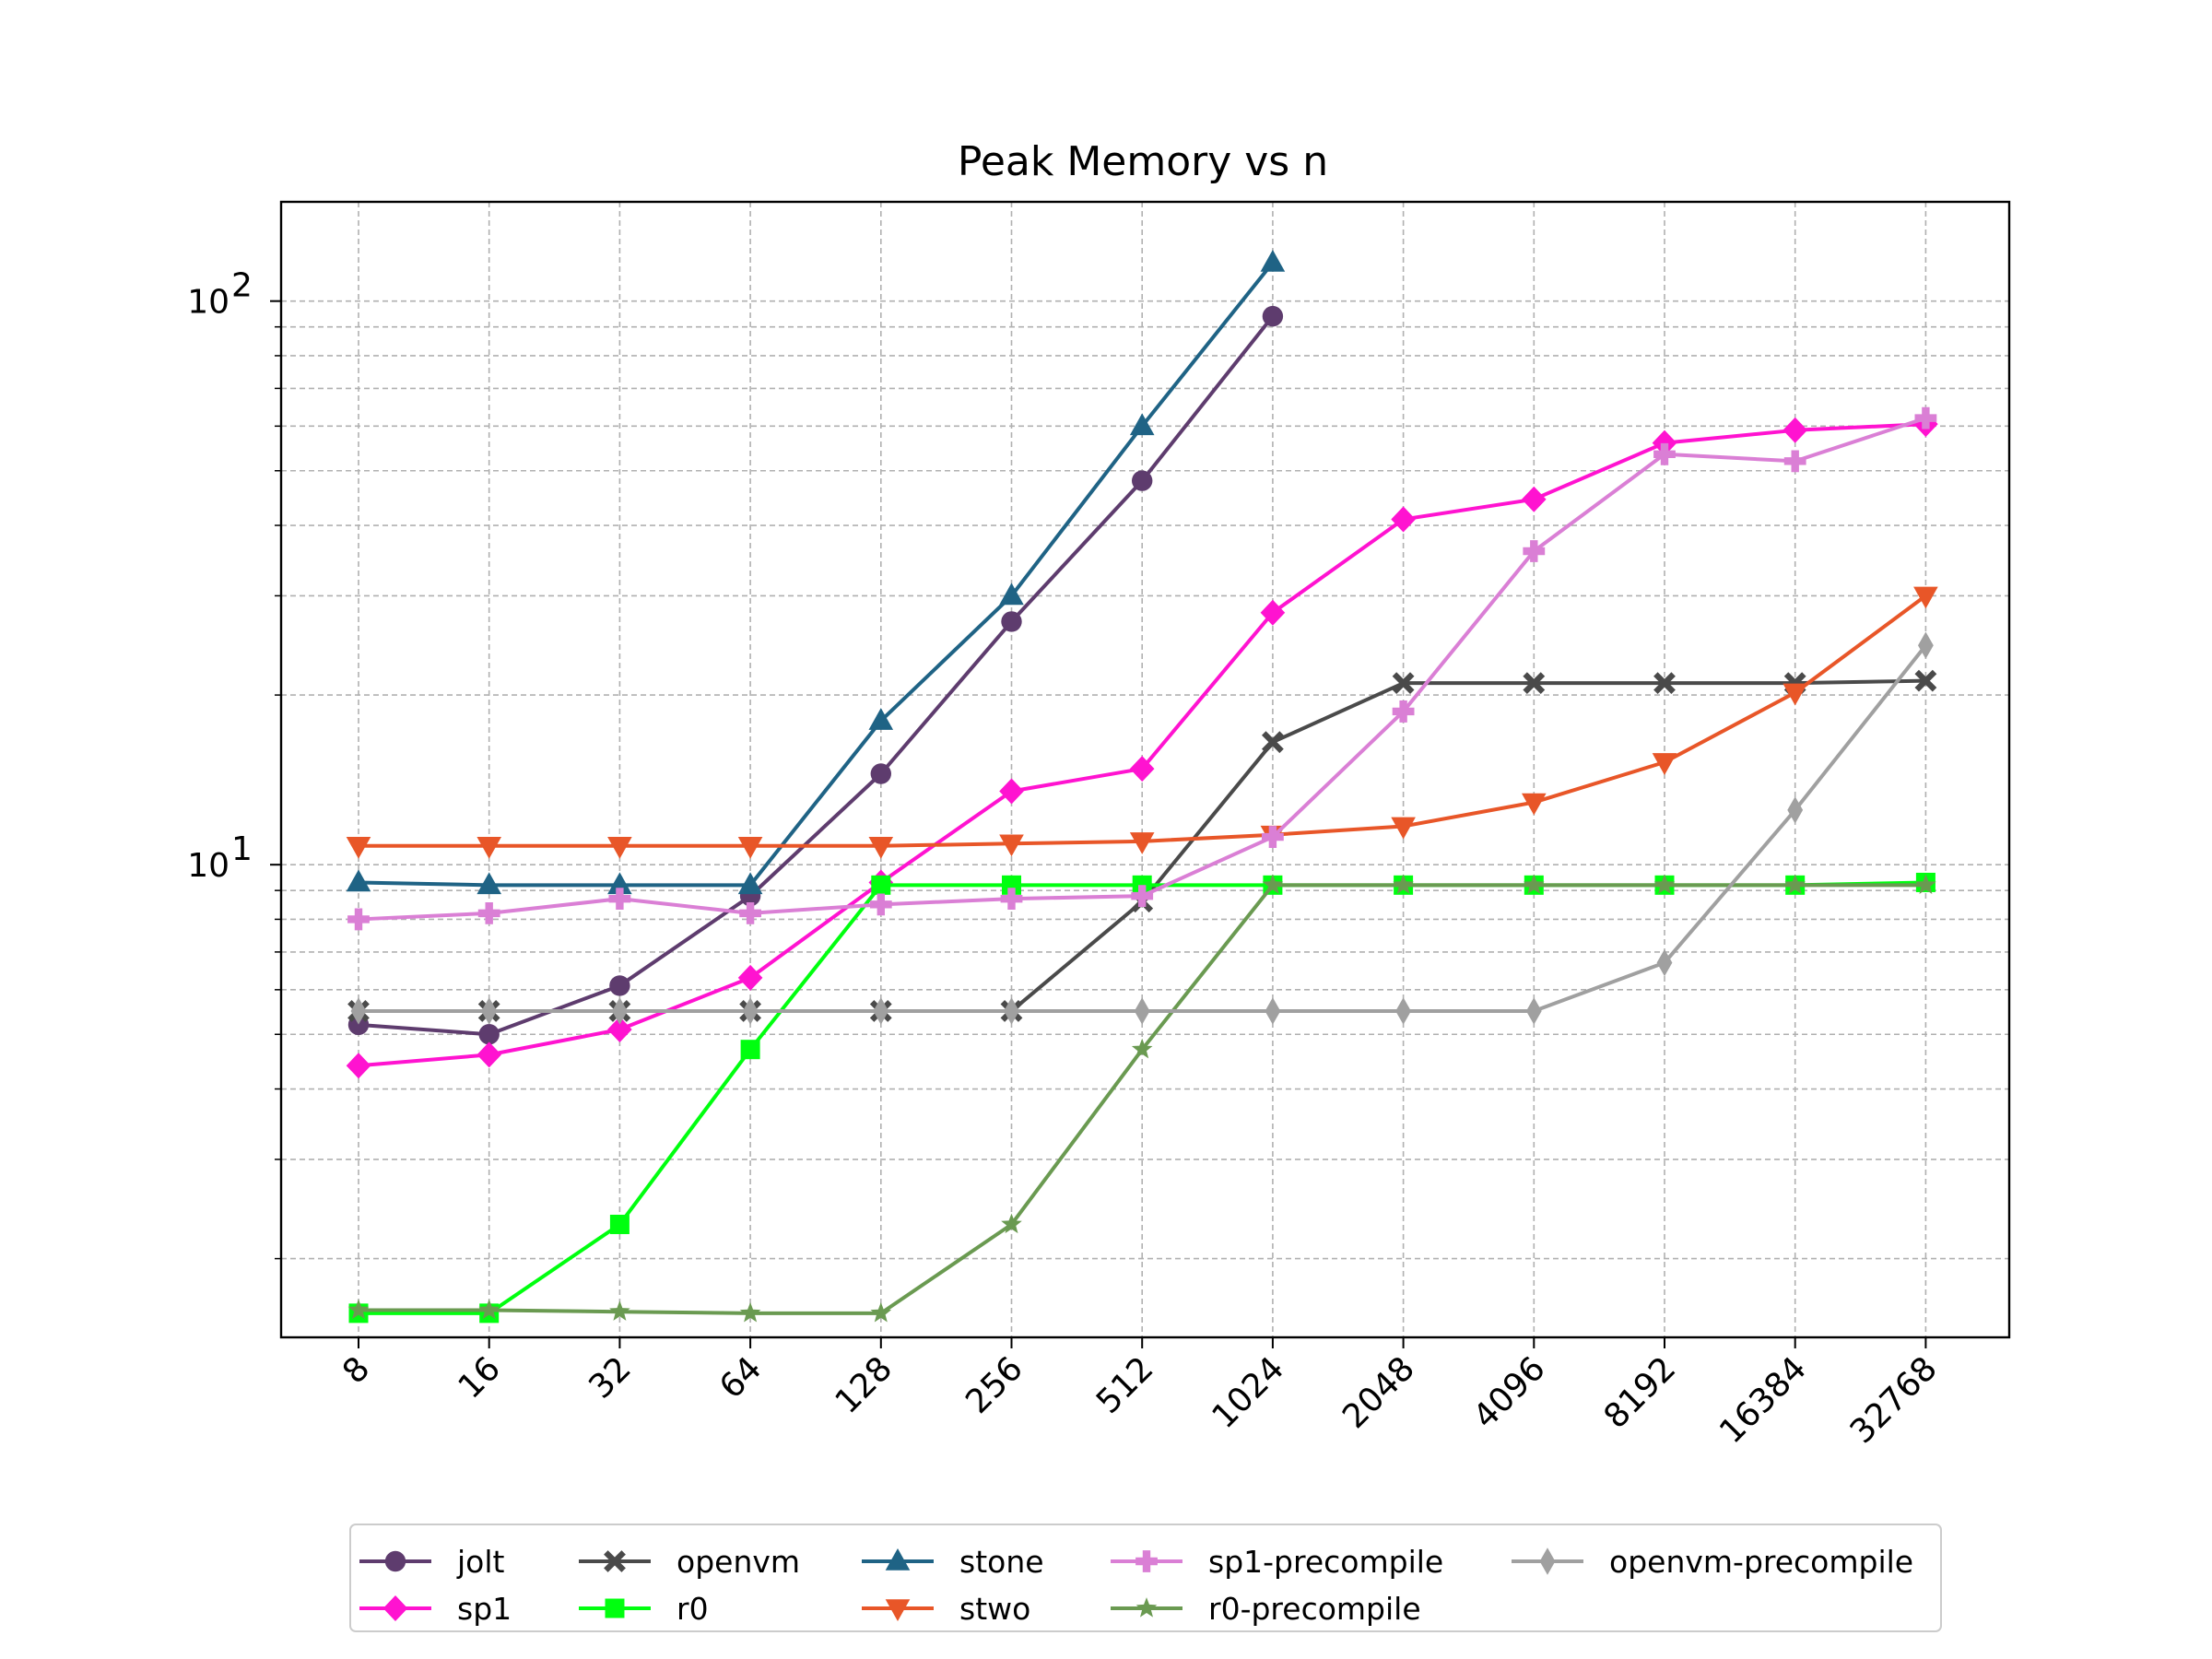  I want to click on legend-entry-r0-precompile: r0-precompile, so click(1266, 1609).